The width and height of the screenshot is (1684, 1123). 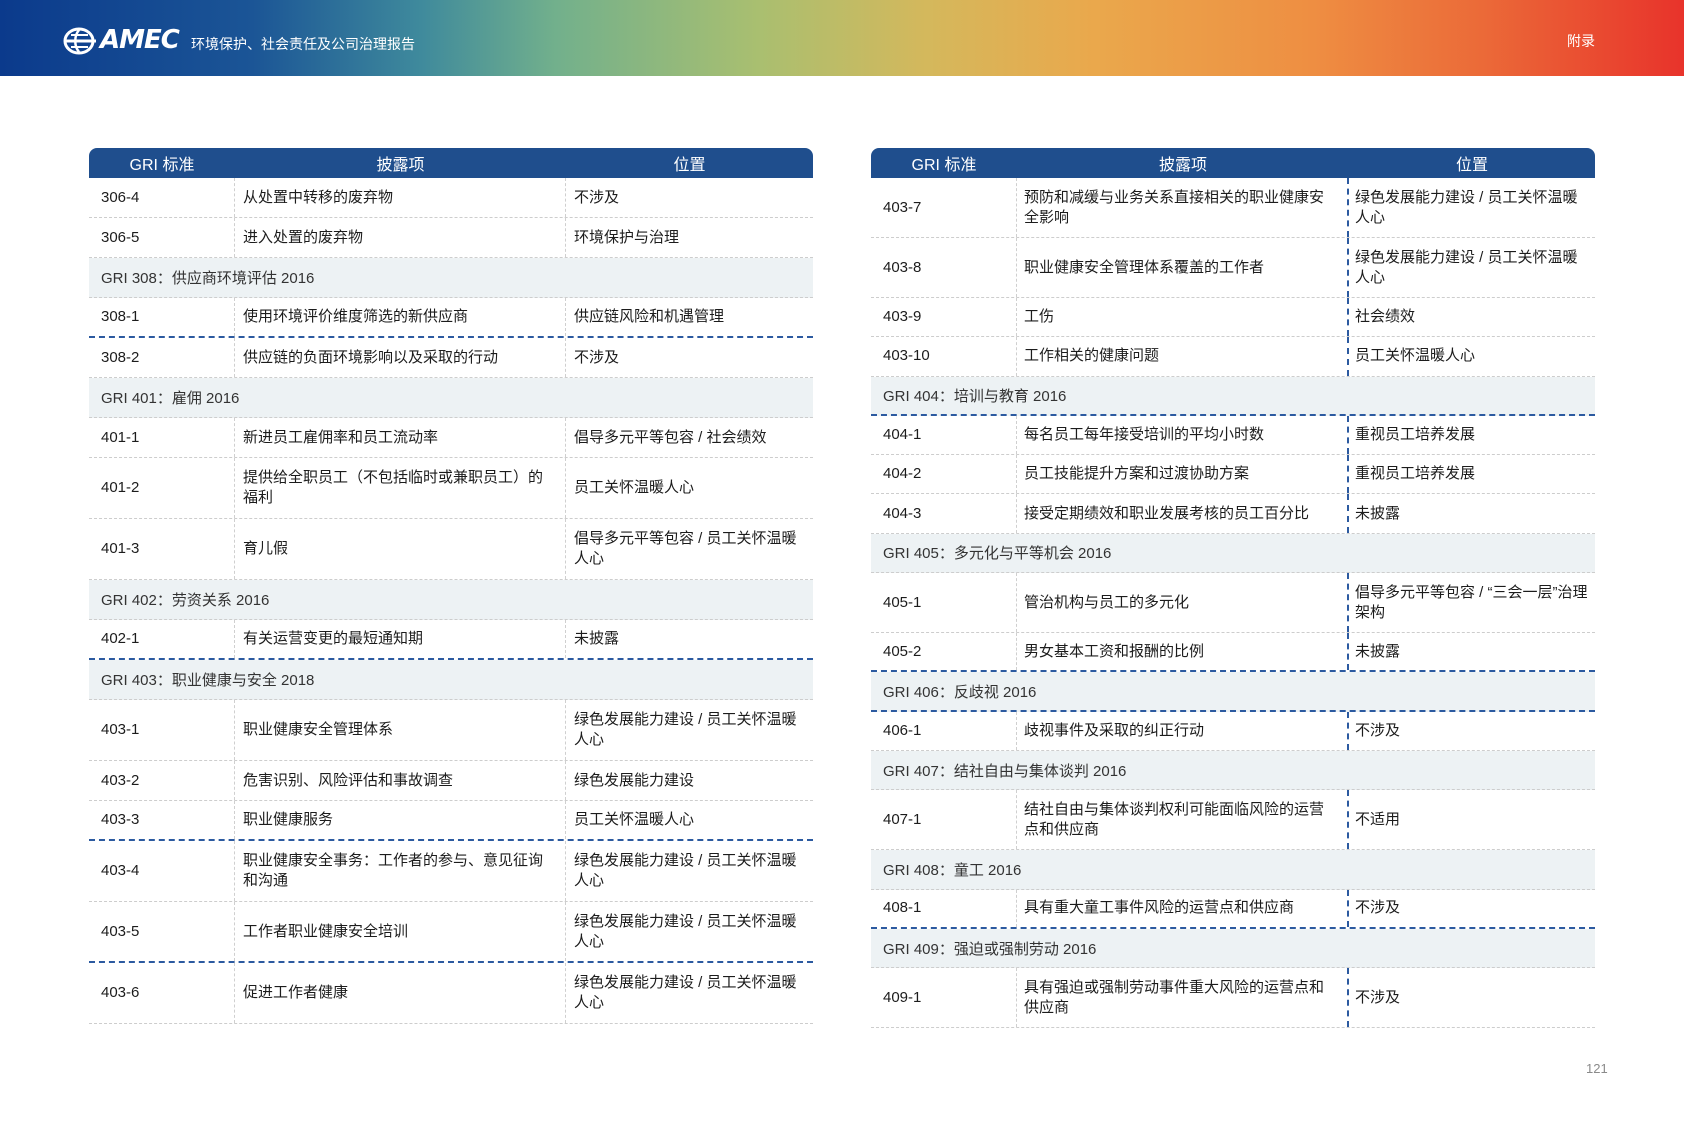 What do you see at coordinates (975, 396) in the screenshot?
I see `section-title: GRI 404：培训与教育 2016` at bounding box center [975, 396].